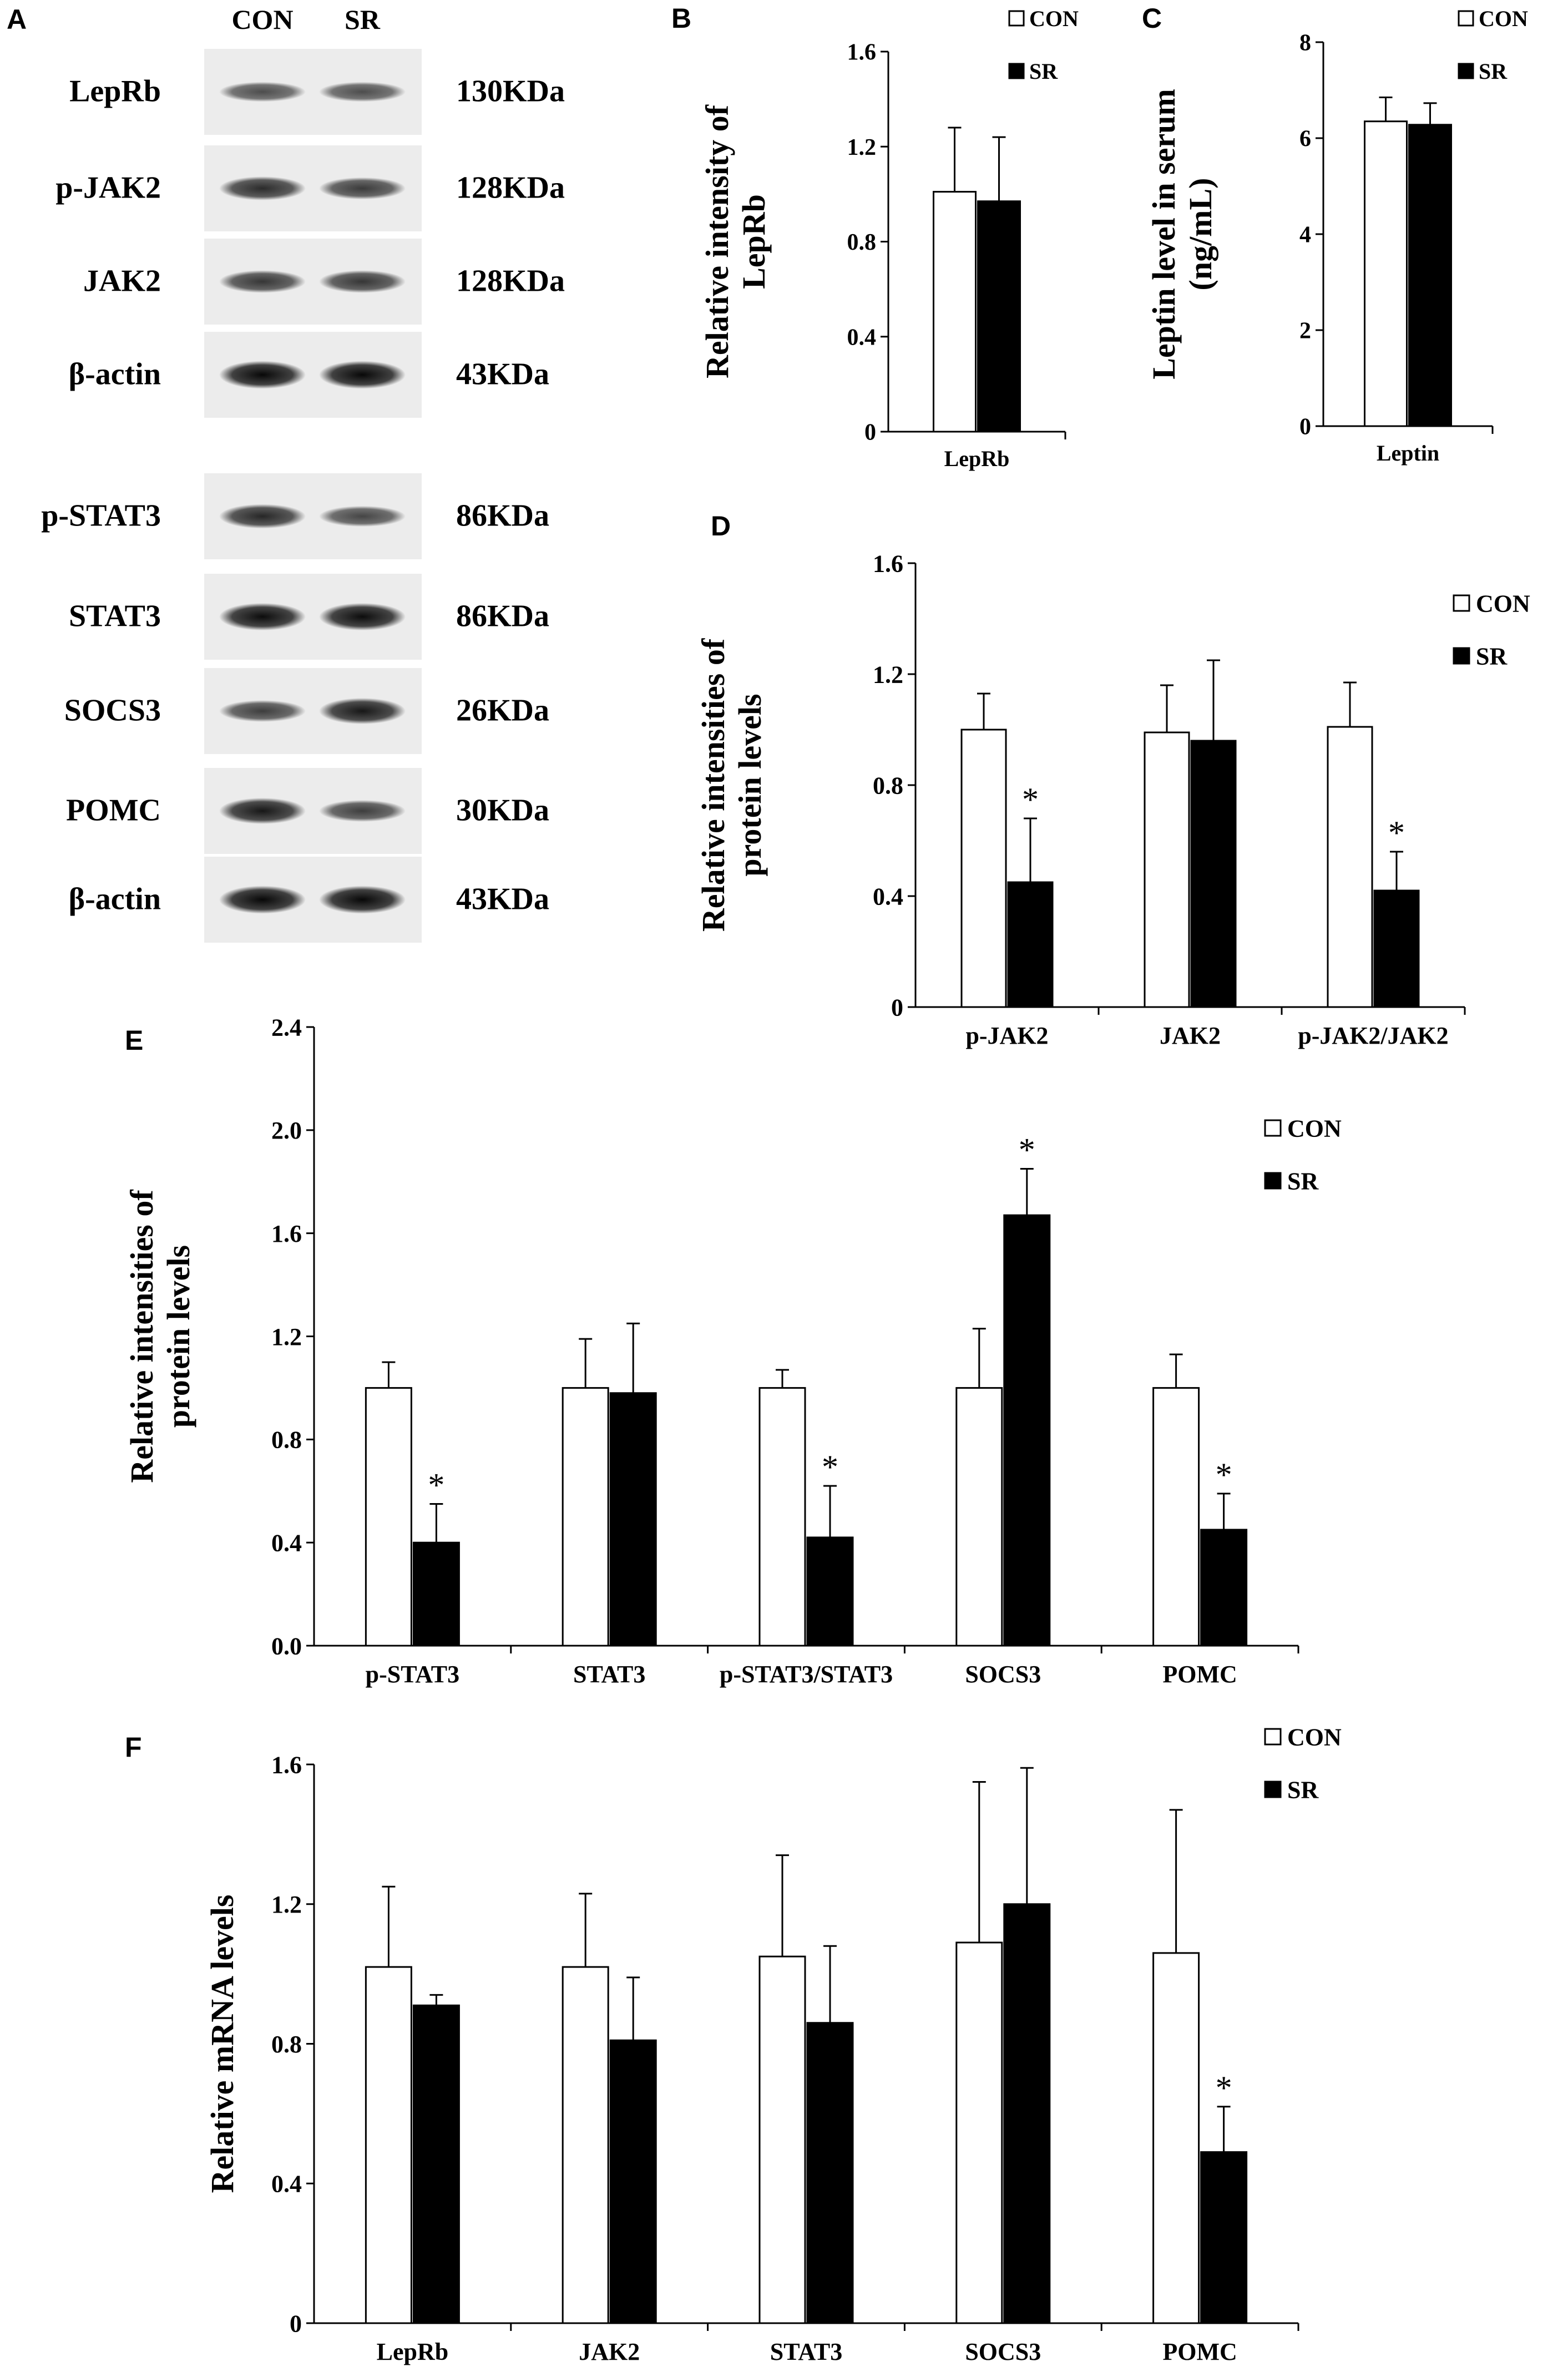 This screenshot has width=1568, height=2367. Describe the element at coordinates (1152, 18) in the screenshot. I see `panel-letter: C` at that location.